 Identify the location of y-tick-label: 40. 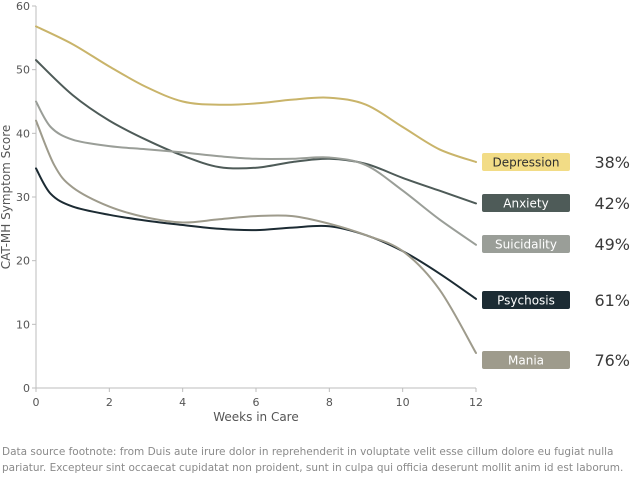
(23, 133).